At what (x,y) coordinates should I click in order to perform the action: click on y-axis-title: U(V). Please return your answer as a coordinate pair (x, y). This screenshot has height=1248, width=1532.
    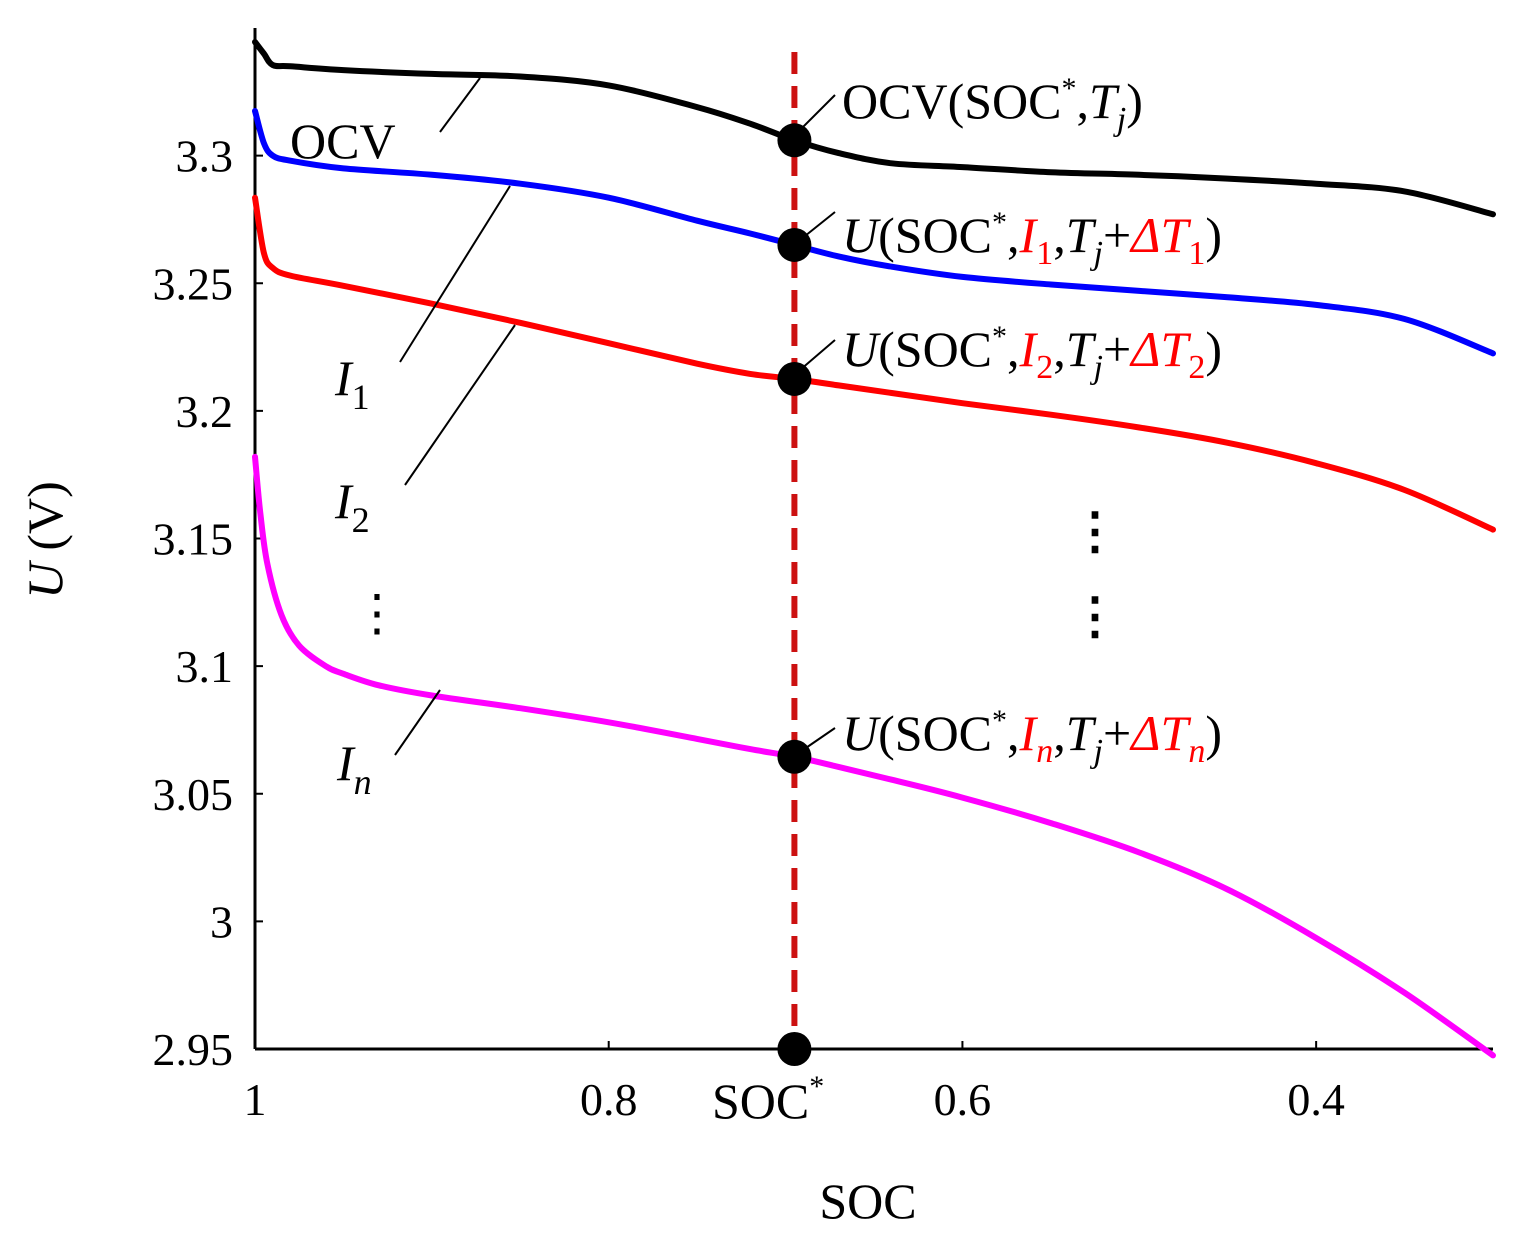
    Looking at the image, I should click on (45, 540).